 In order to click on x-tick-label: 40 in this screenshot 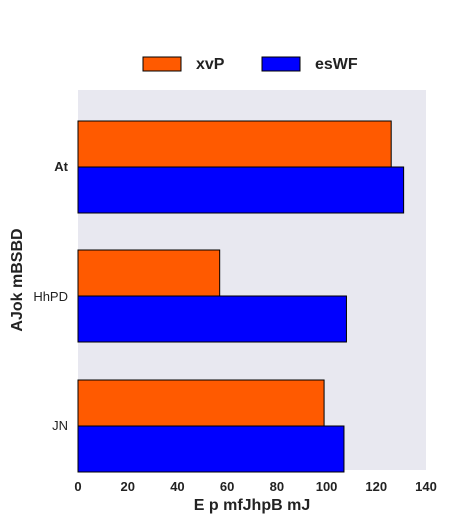, I will do `click(177, 486)`.